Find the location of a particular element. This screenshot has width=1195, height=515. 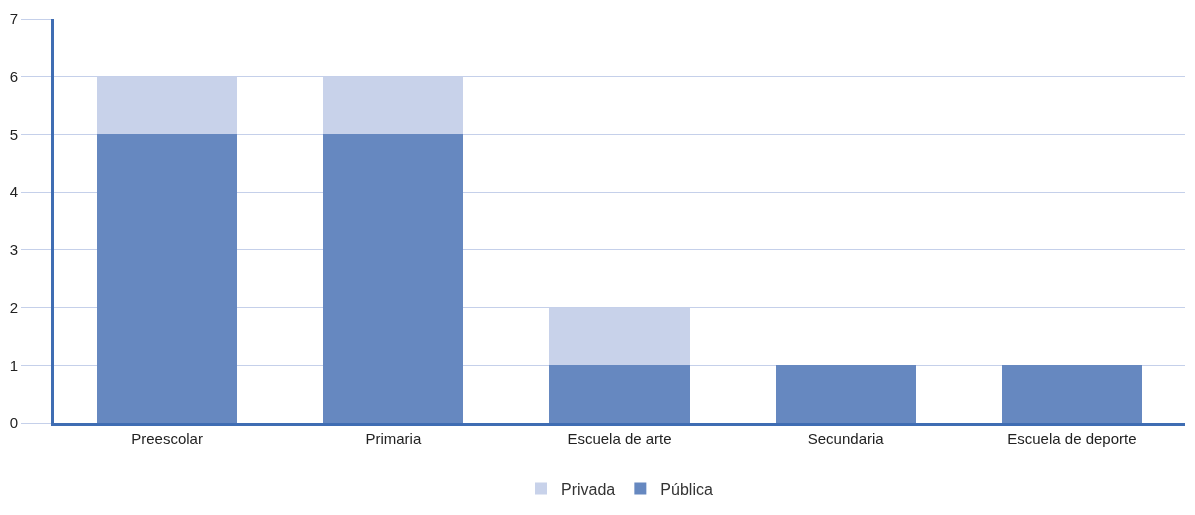

legend-label: Privada is located at coordinates (588, 489).